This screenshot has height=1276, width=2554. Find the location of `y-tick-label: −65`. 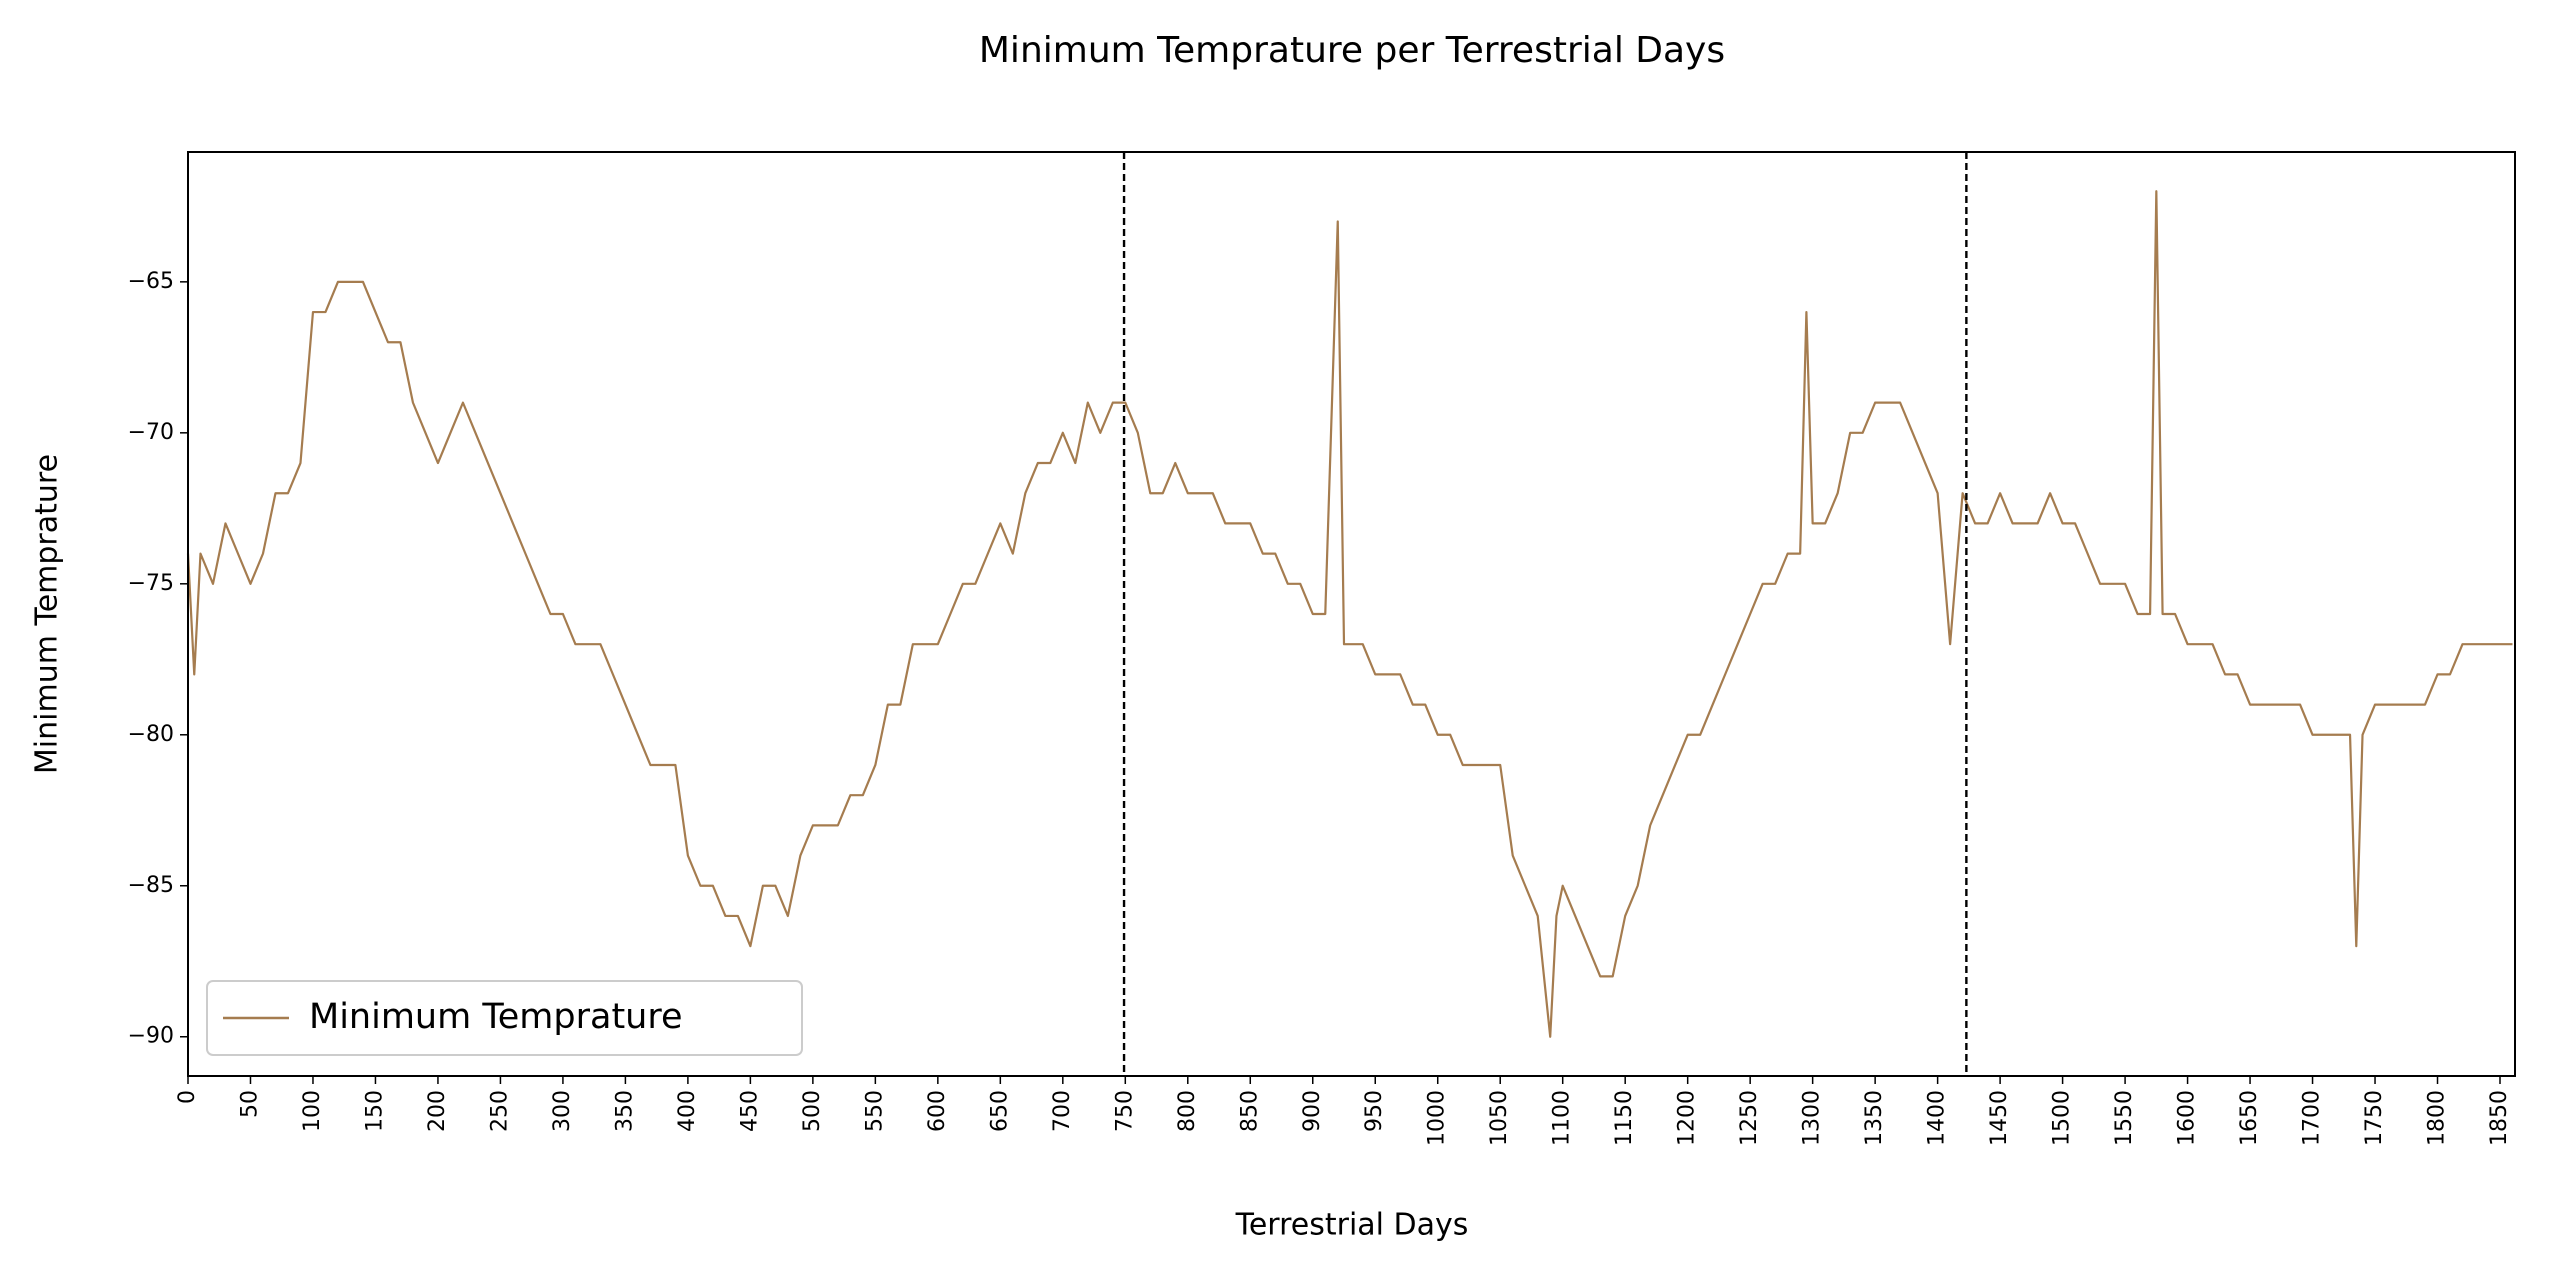

y-tick-label: −65 is located at coordinates (151, 281).